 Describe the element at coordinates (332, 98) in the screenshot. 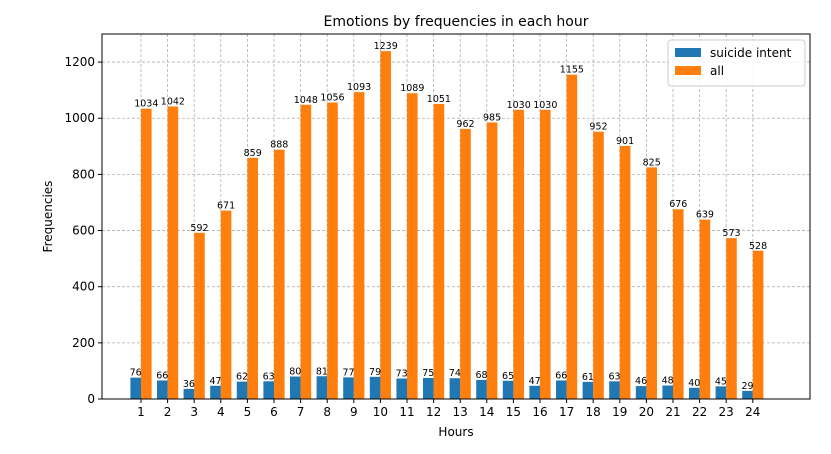

I see `data-label-all: 1056` at that location.